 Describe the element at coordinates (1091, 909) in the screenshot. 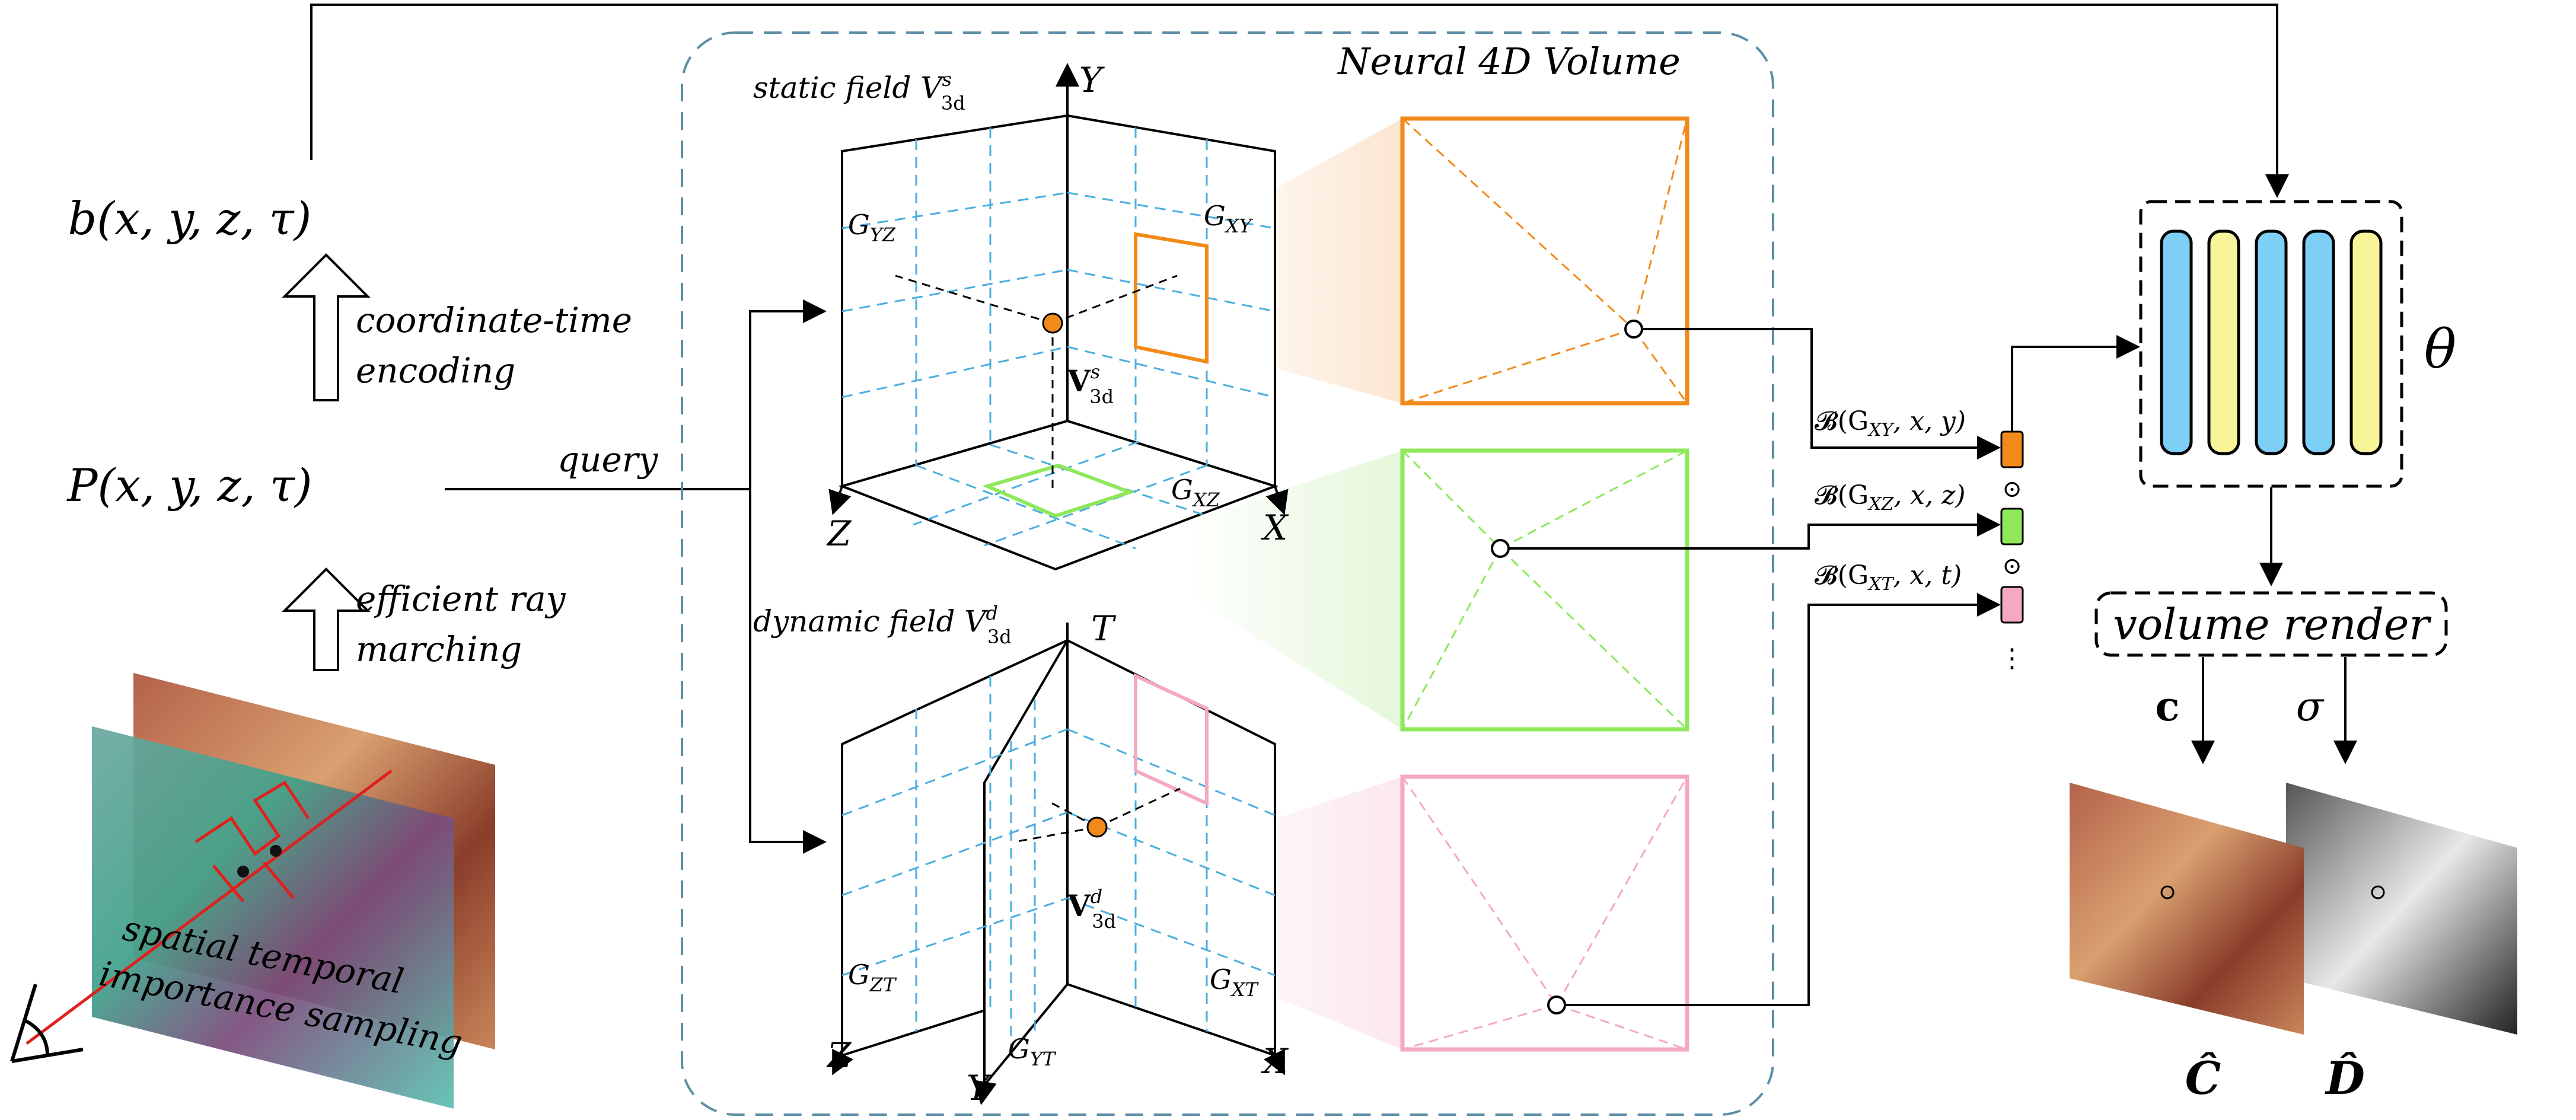

I see `label-v-dynamic: Vd 3d` at that location.